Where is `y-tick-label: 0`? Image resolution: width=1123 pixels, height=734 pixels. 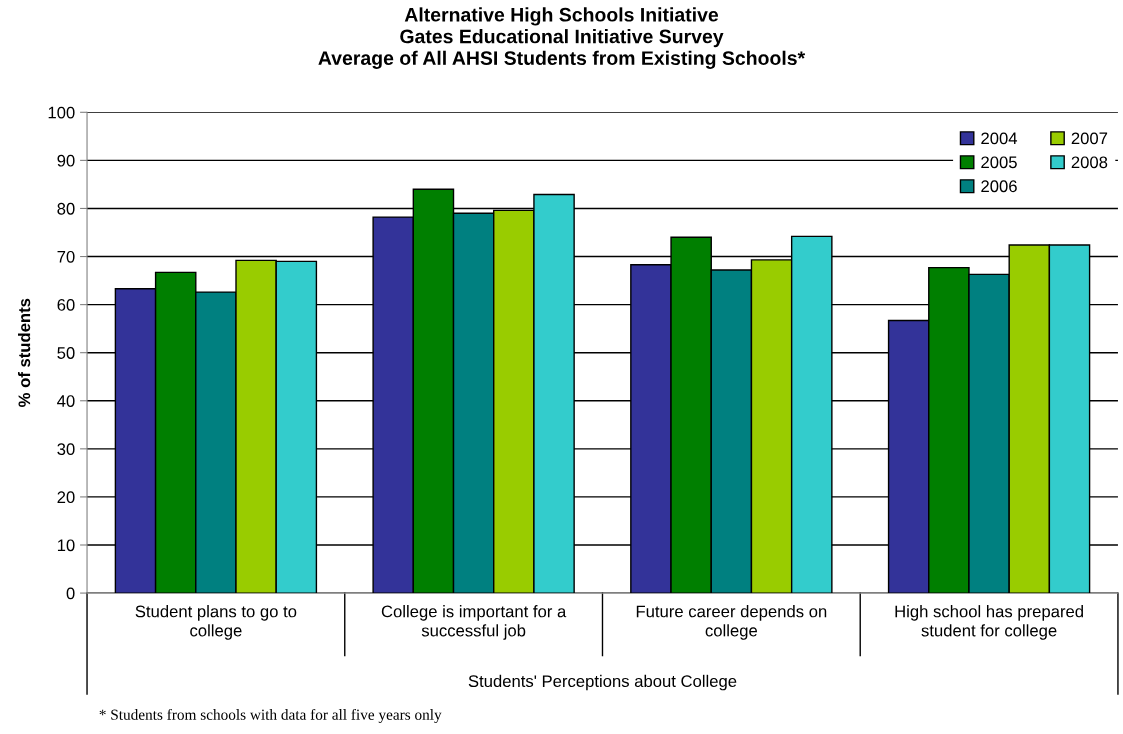 y-tick-label: 0 is located at coordinates (70, 593).